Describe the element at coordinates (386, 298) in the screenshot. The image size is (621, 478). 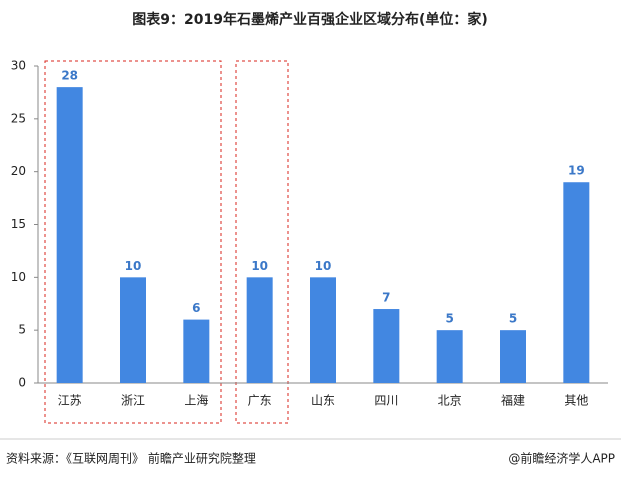
I see `data-label: 7` at that location.